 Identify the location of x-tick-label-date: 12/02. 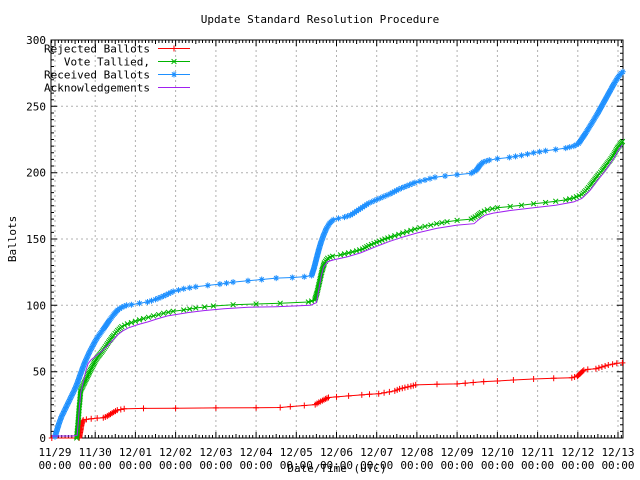
(175, 452).